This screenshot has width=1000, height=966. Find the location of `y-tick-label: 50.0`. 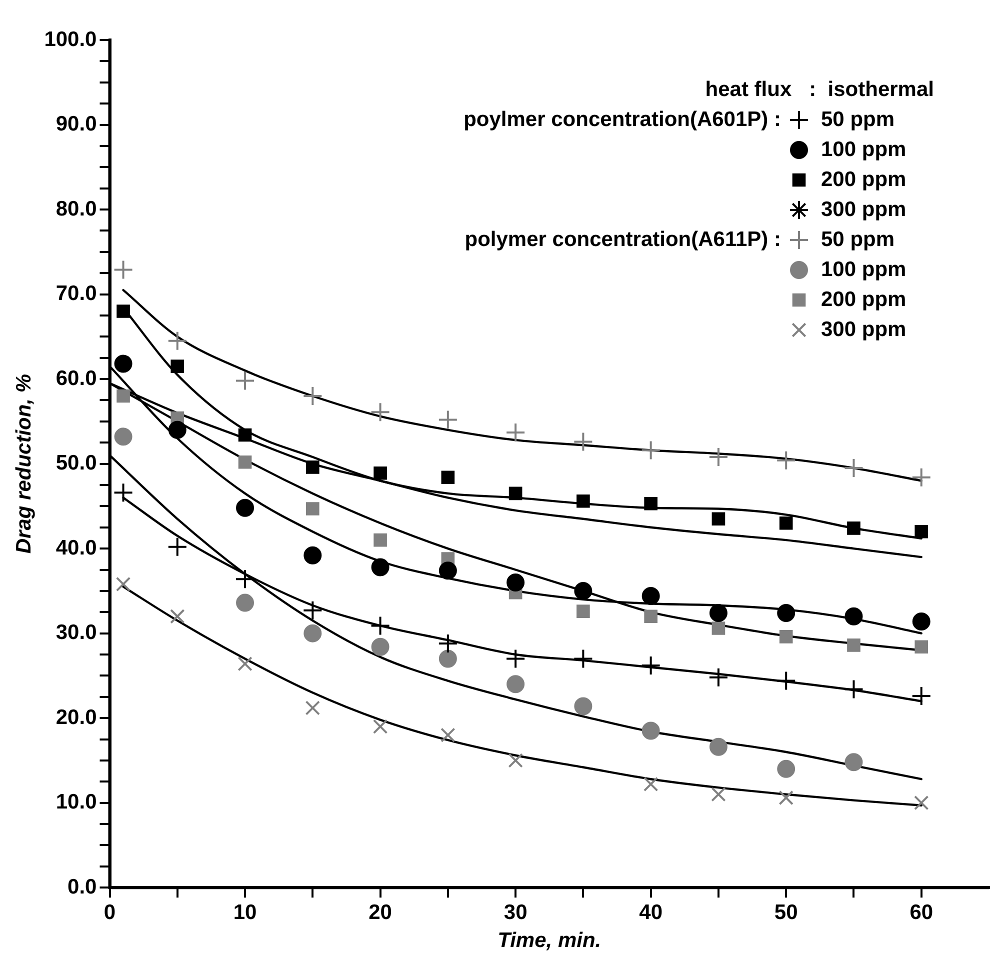

y-tick-label: 50.0 is located at coordinates (76, 463).